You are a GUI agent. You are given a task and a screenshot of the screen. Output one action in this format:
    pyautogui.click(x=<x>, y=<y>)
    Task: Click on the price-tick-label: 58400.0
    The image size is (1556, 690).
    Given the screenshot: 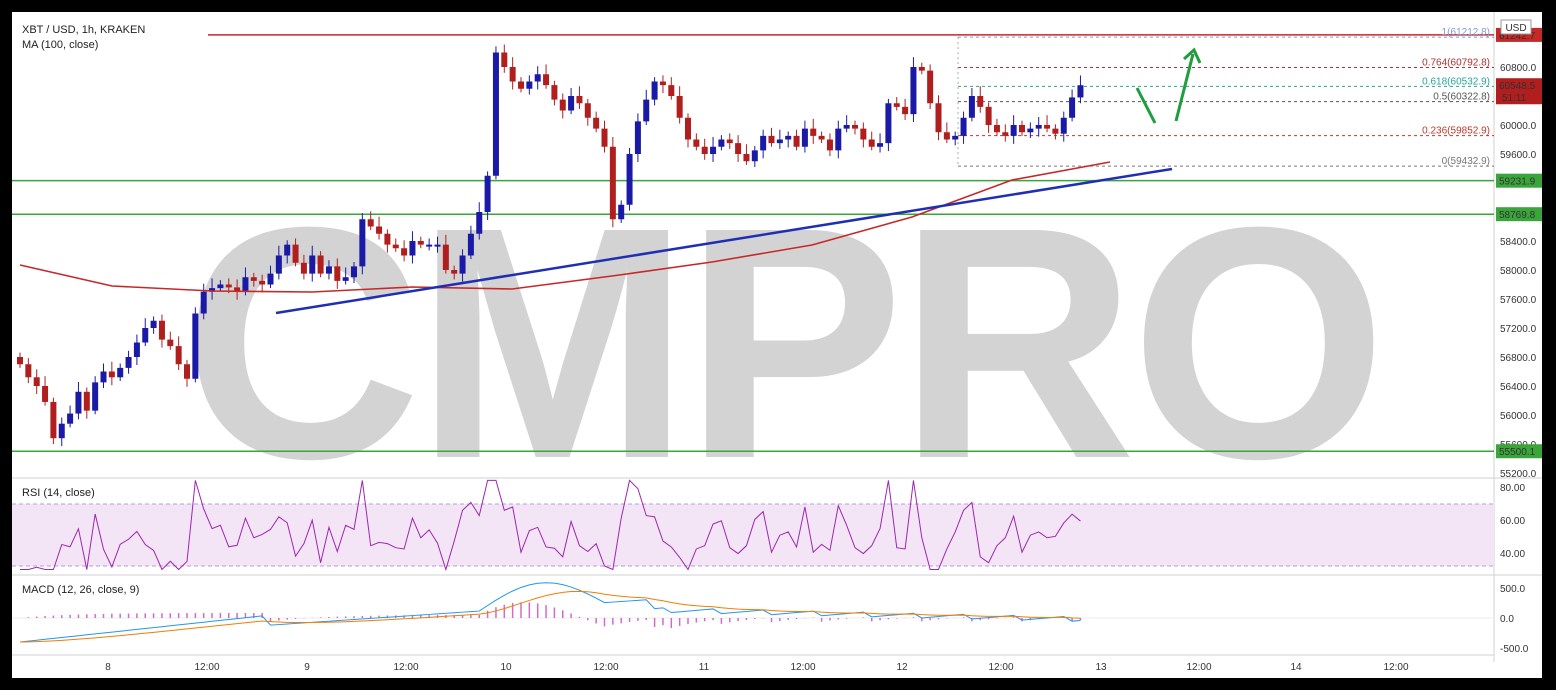 What is the action you would take?
    pyautogui.click(x=1518, y=242)
    